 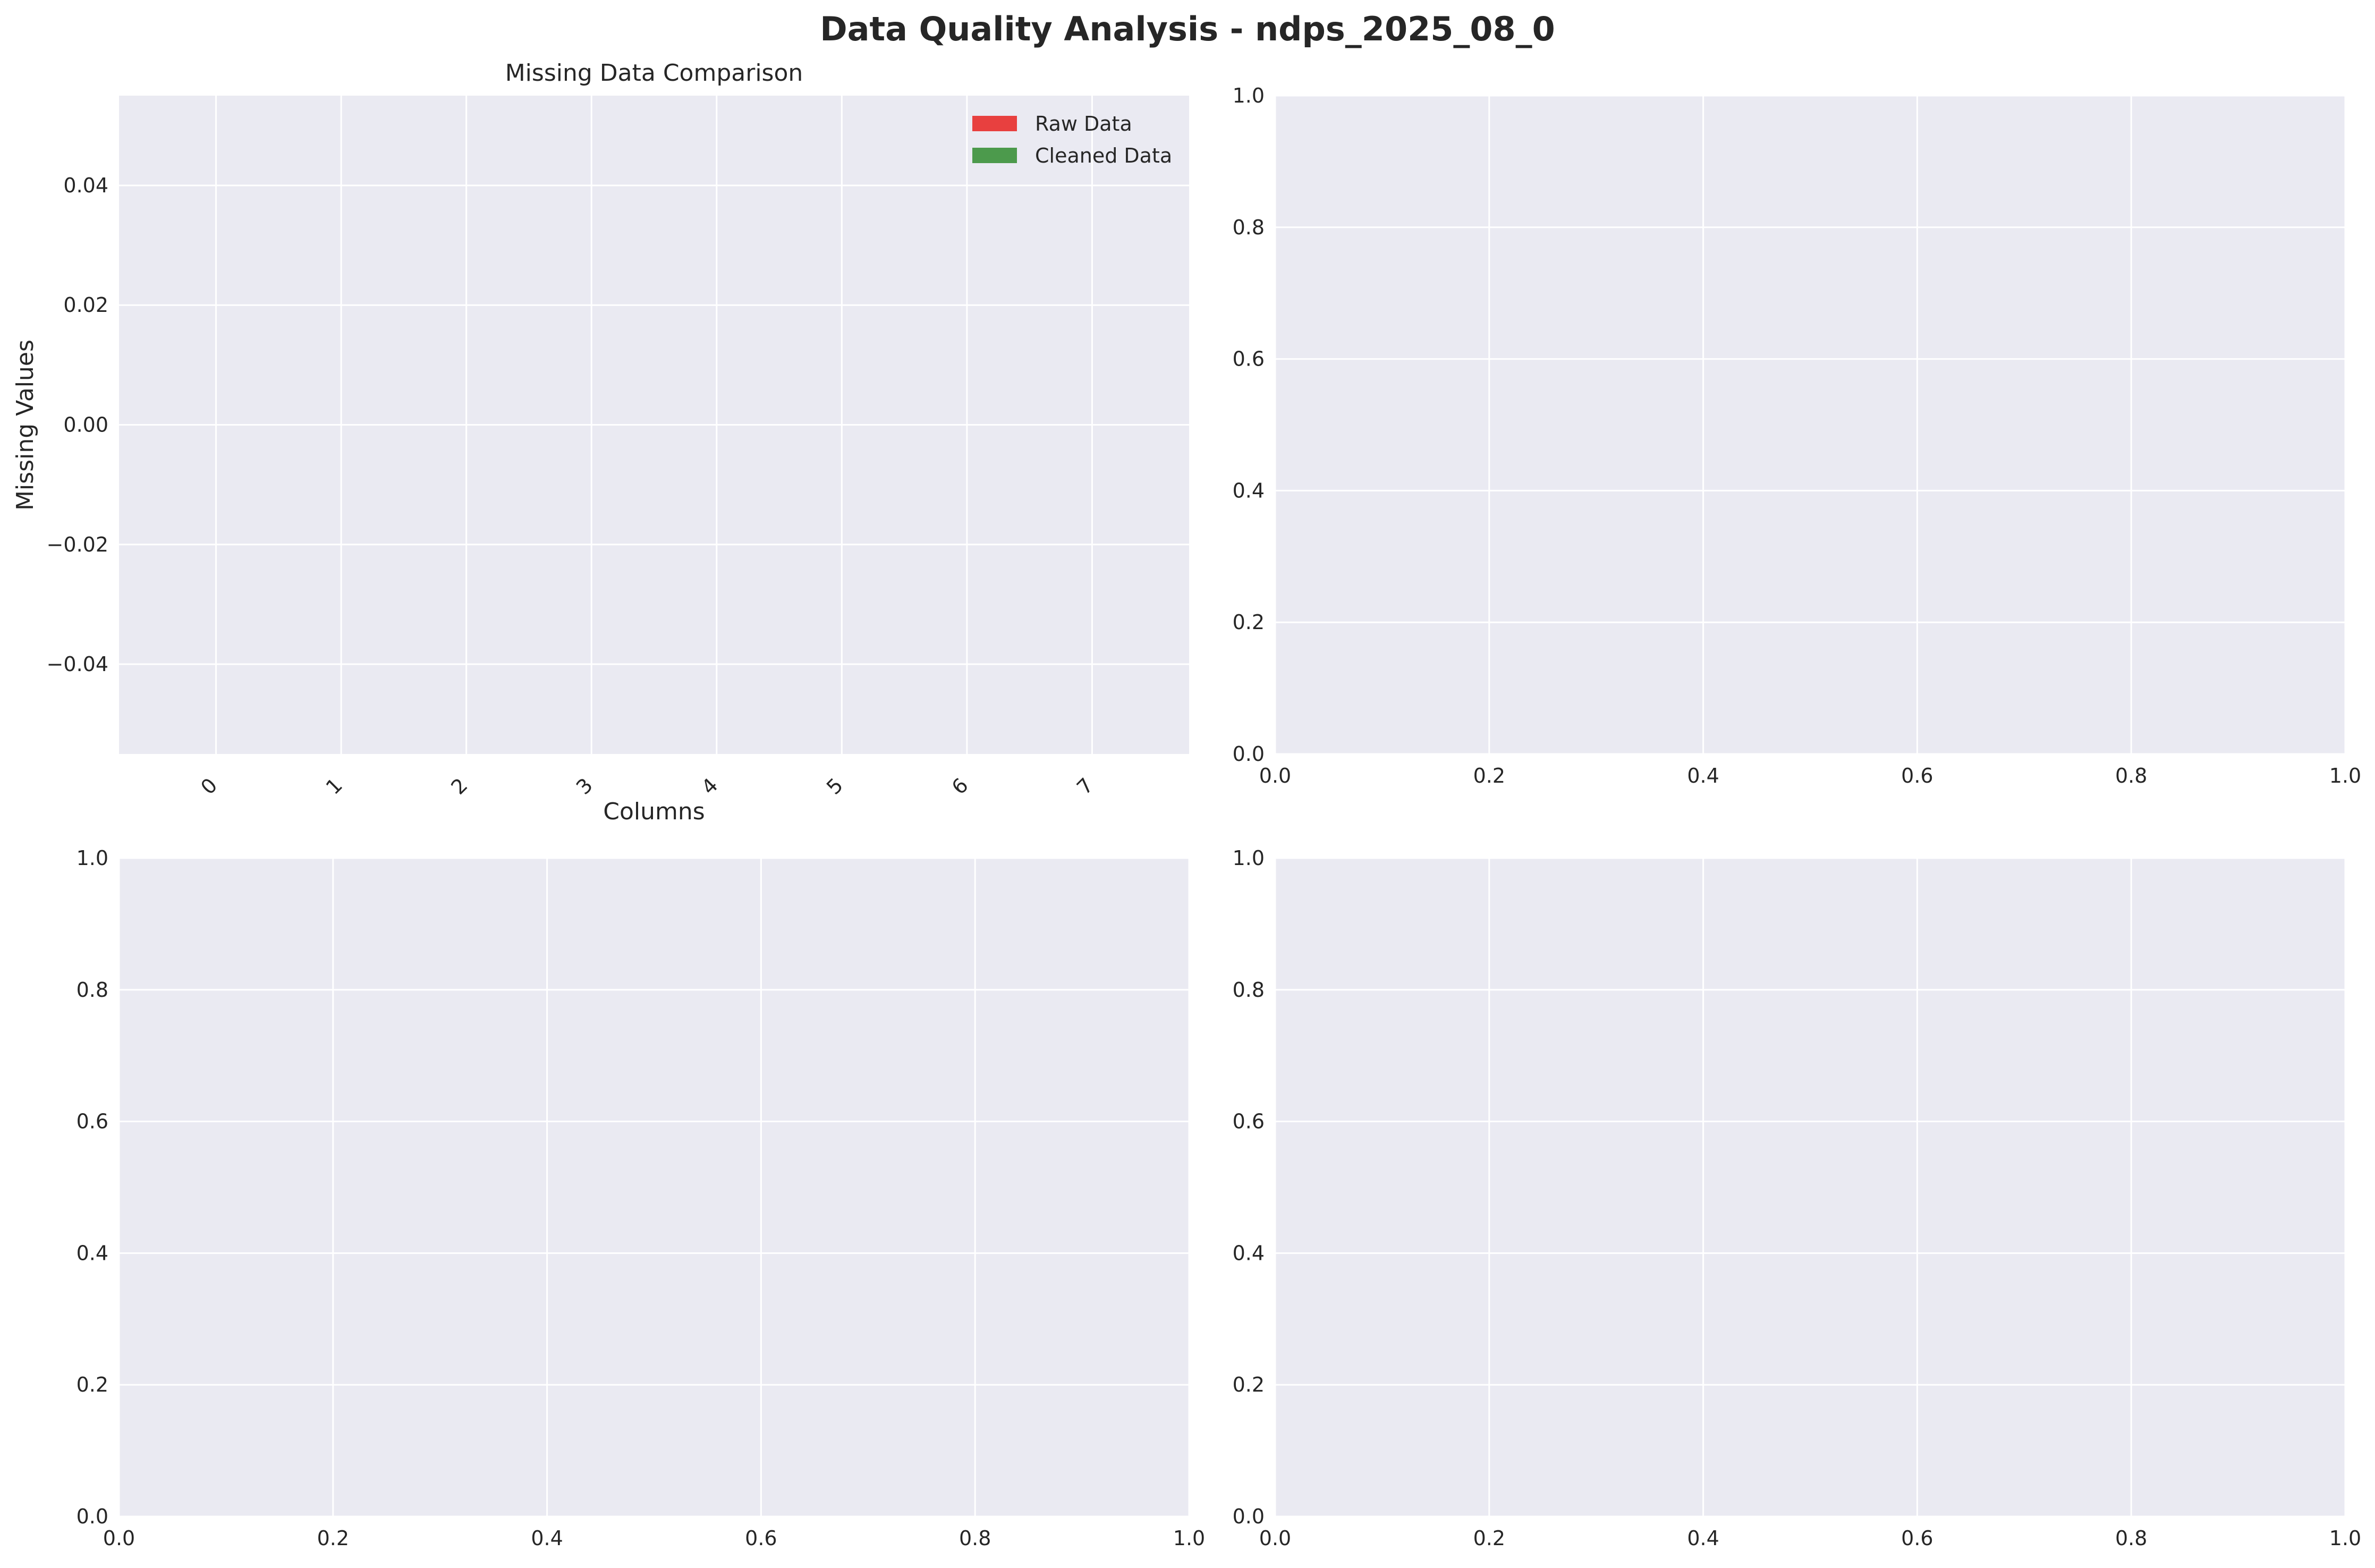 I want to click on figure-title: Data Quality Analysis - ndps_2025_08_0, so click(x=1187, y=29).